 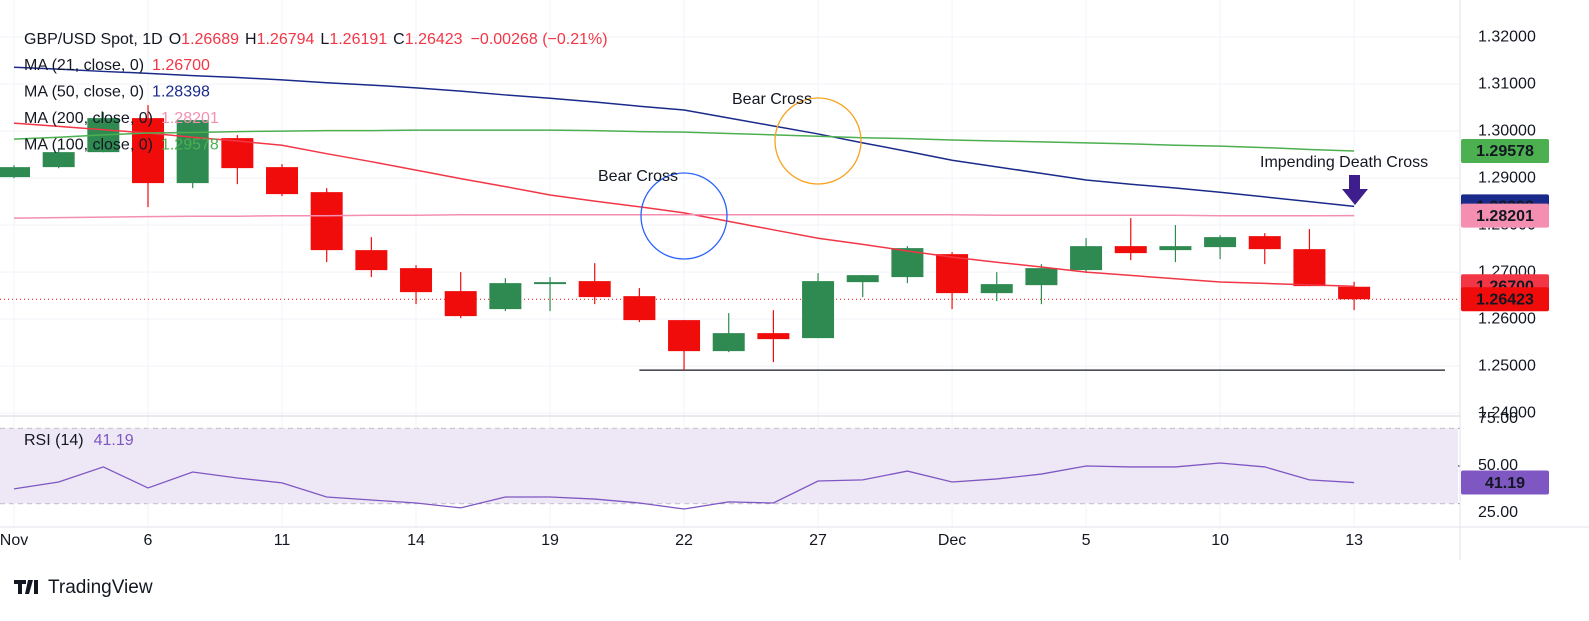 What do you see at coordinates (1507, 130) in the screenshot?
I see `y-tick-label: 1.30000` at bounding box center [1507, 130].